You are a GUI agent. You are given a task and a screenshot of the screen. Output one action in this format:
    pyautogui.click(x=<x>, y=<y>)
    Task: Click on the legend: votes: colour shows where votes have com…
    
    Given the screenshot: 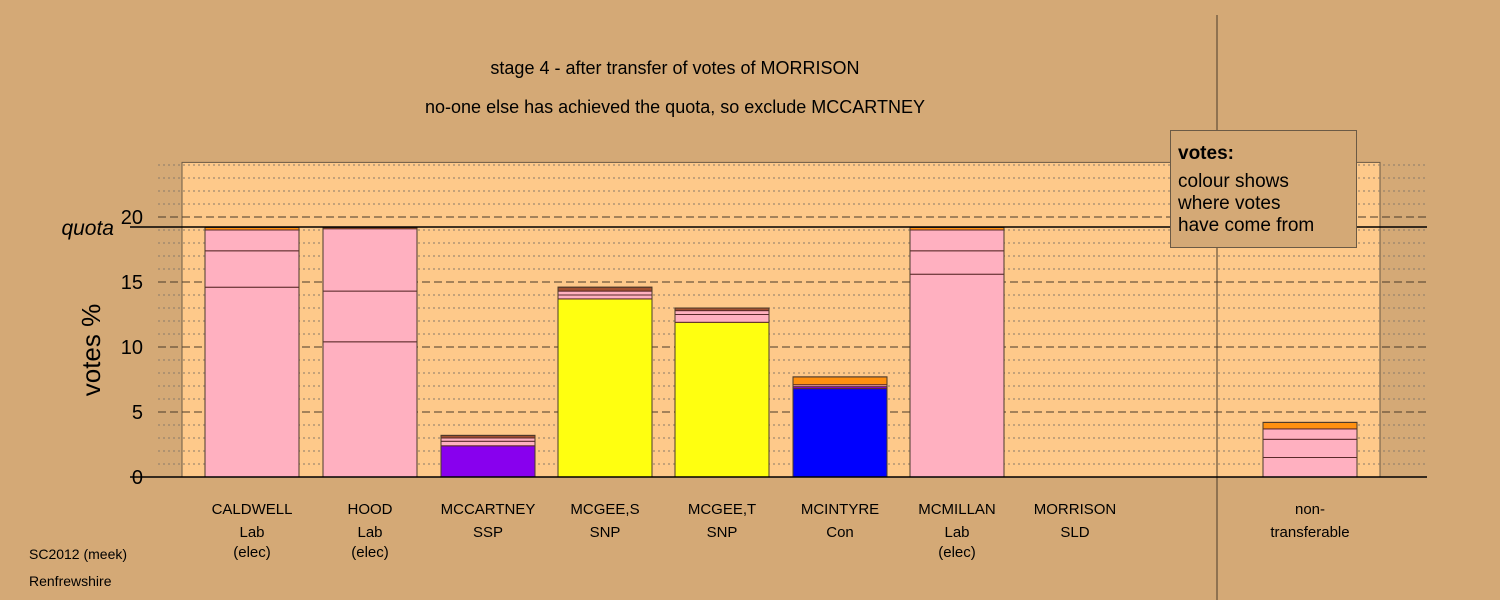 What is the action you would take?
    pyautogui.click(x=1263, y=189)
    